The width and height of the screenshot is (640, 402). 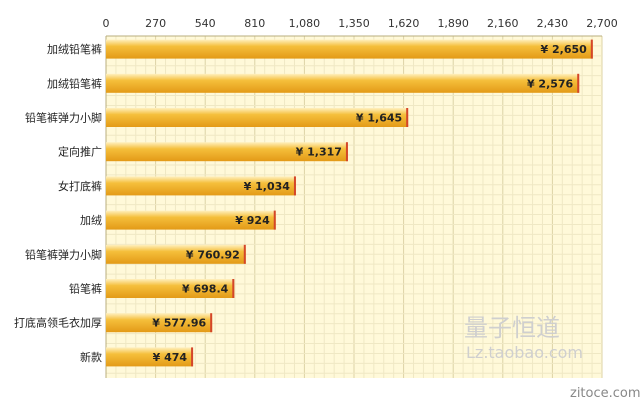 I want to click on bar-value-label: ¥ 1,645, so click(x=379, y=118).